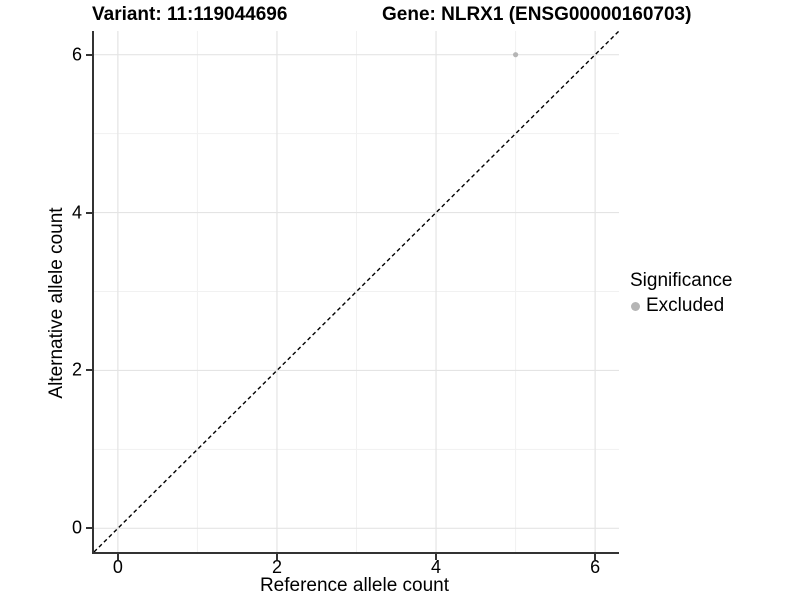 Image resolution: width=800 pixels, height=600 pixels. Describe the element at coordinates (76, 369) in the screenshot. I see `y-tick-label: 2` at that location.